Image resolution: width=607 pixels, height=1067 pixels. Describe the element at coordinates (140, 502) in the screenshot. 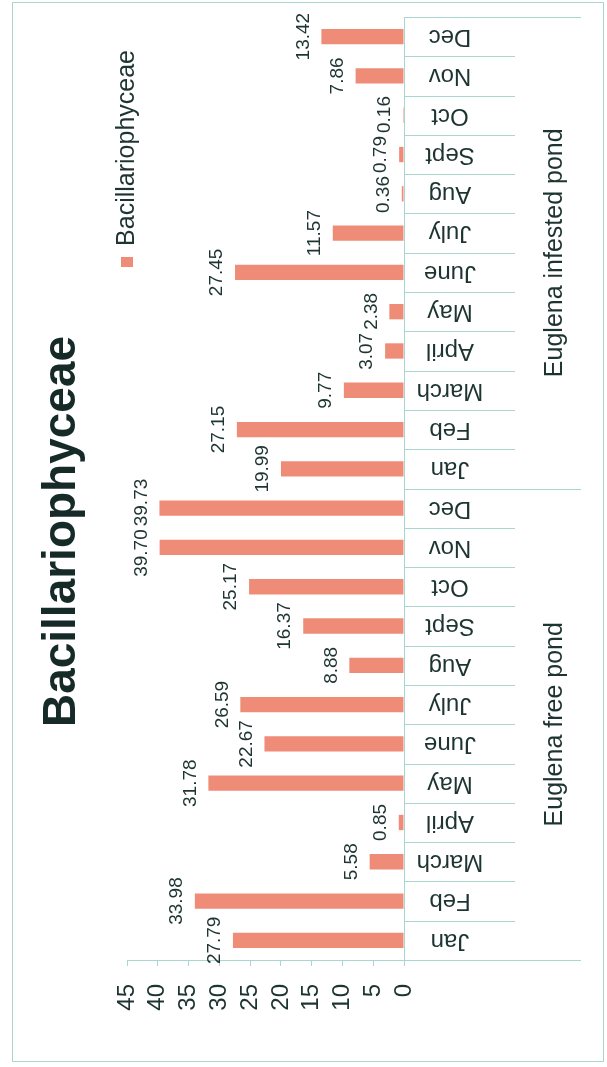

I see `data-label: 39.73` at that location.